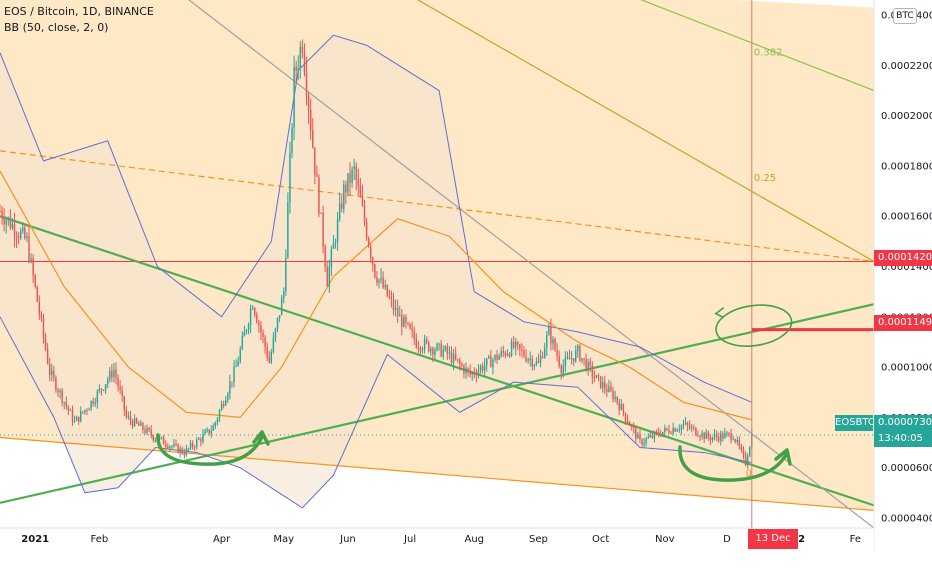  What do you see at coordinates (903, 423) in the screenshot?
I see `current-price-tag: 0.0000730` at bounding box center [903, 423].